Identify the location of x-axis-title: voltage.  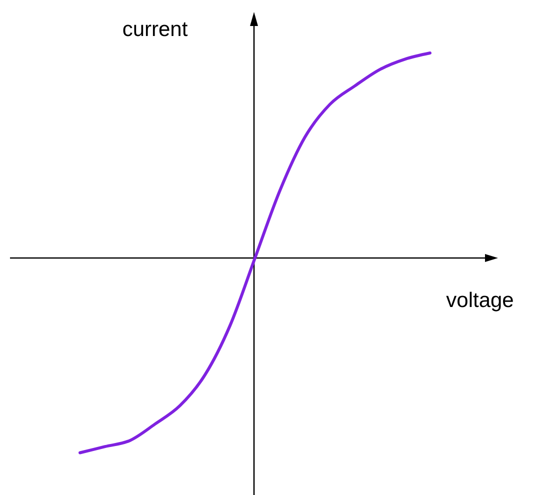
(480, 300).